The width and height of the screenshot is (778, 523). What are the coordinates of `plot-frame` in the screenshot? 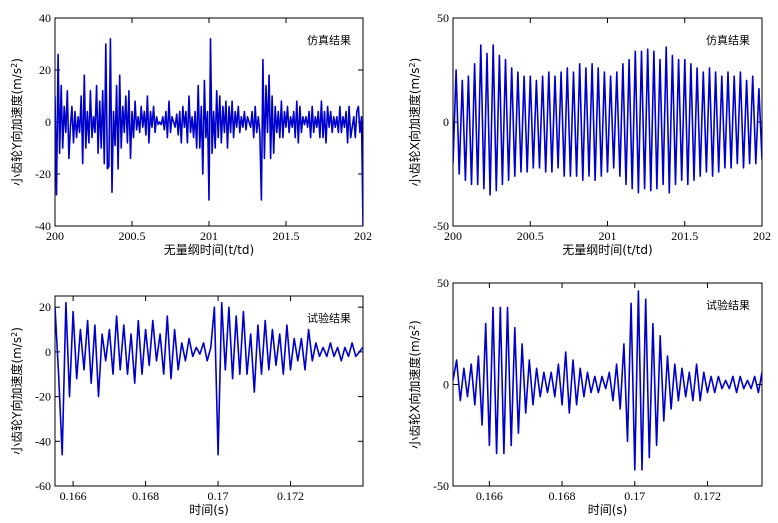 It's located at (209, 391).